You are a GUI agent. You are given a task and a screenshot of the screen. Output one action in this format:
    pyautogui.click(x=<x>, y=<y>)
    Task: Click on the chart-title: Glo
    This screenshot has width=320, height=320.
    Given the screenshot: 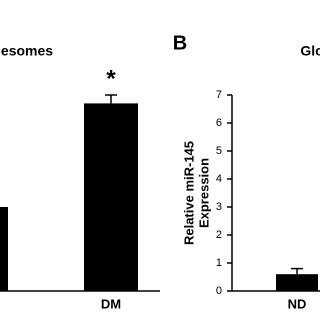 What is the action you would take?
    pyautogui.click(x=310, y=51)
    